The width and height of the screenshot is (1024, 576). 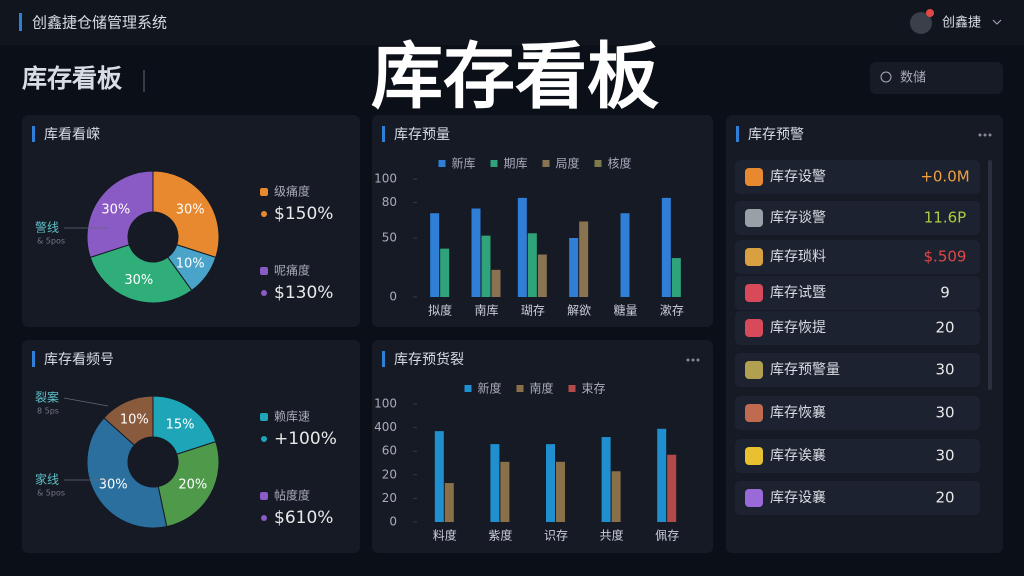 I want to click on legend-name: 赖库速, so click(x=292, y=416).